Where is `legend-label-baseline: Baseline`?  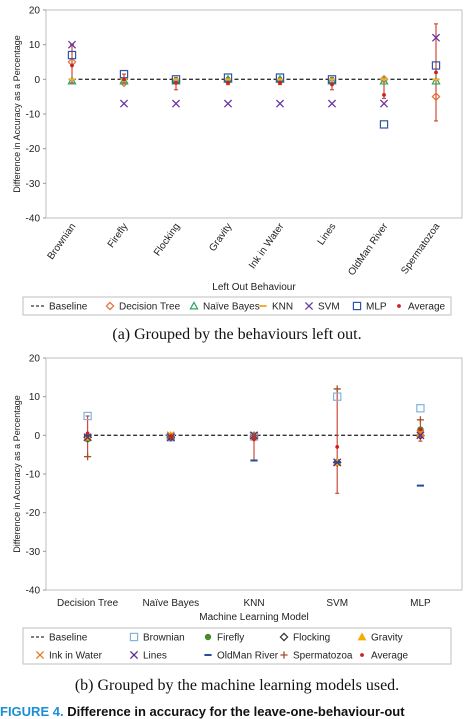 legend-label-baseline: Baseline is located at coordinates (68, 638).